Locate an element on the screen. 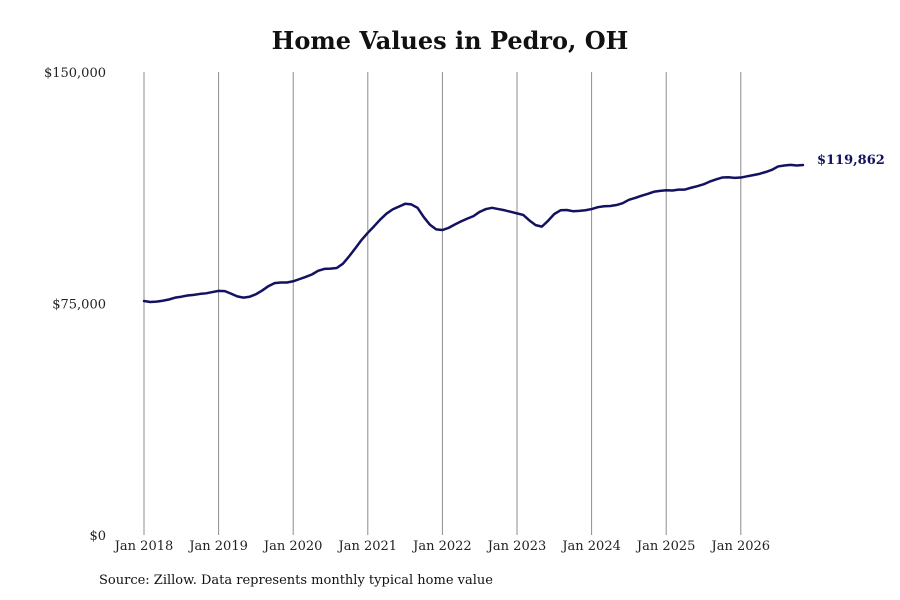  y-axis-ticks: $0 $75,000 $150,000 is located at coordinates (75, 305).